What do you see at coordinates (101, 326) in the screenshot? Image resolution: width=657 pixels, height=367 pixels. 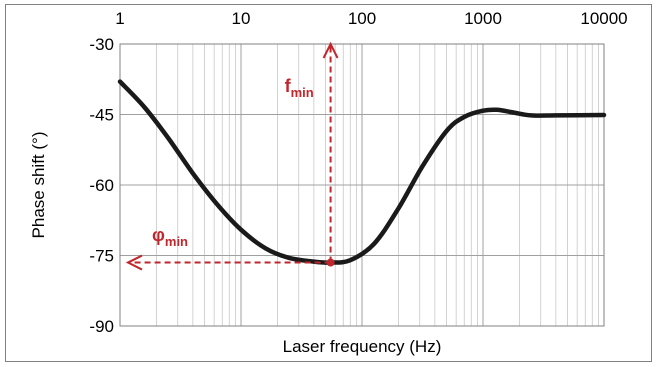 I see `y-tick-label: -90` at bounding box center [101, 326].